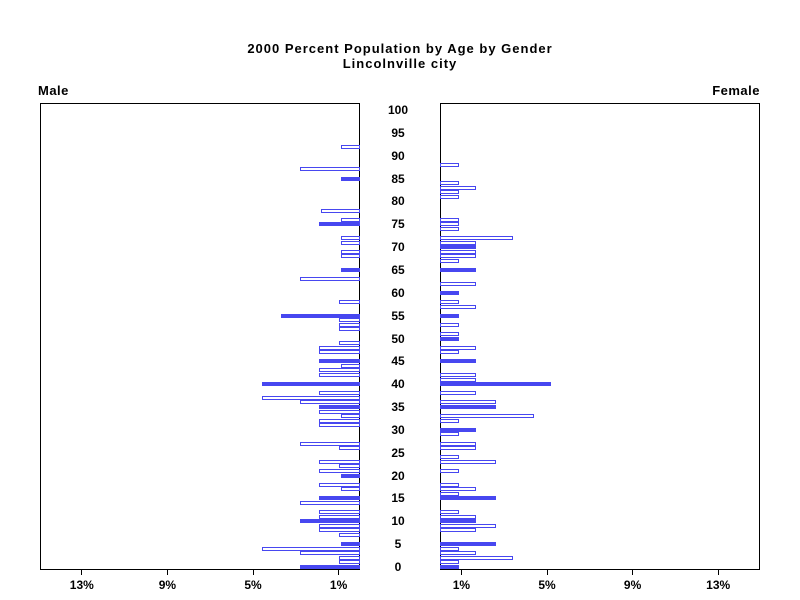 The width and height of the screenshot is (800, 600). I want to click on age-label-95: 95, so click(398, 132).